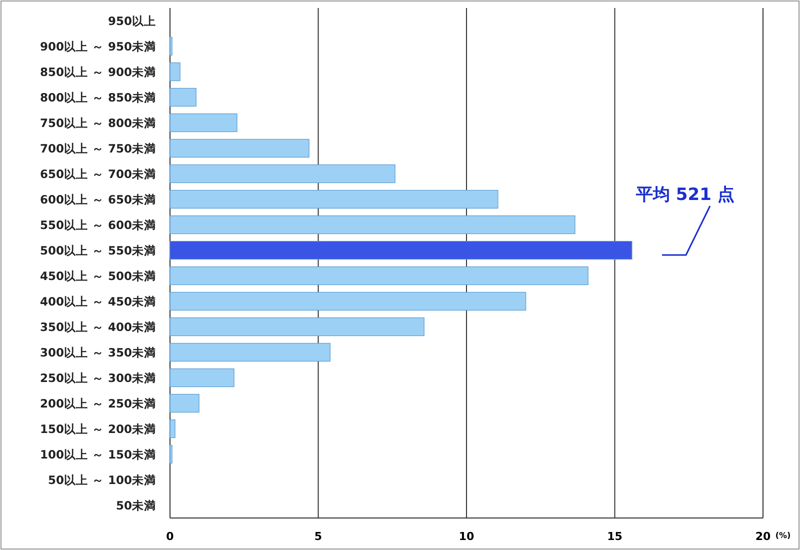 The image size is (800, 550). I want to click on x-tick-label: 0, so click(170, 536).